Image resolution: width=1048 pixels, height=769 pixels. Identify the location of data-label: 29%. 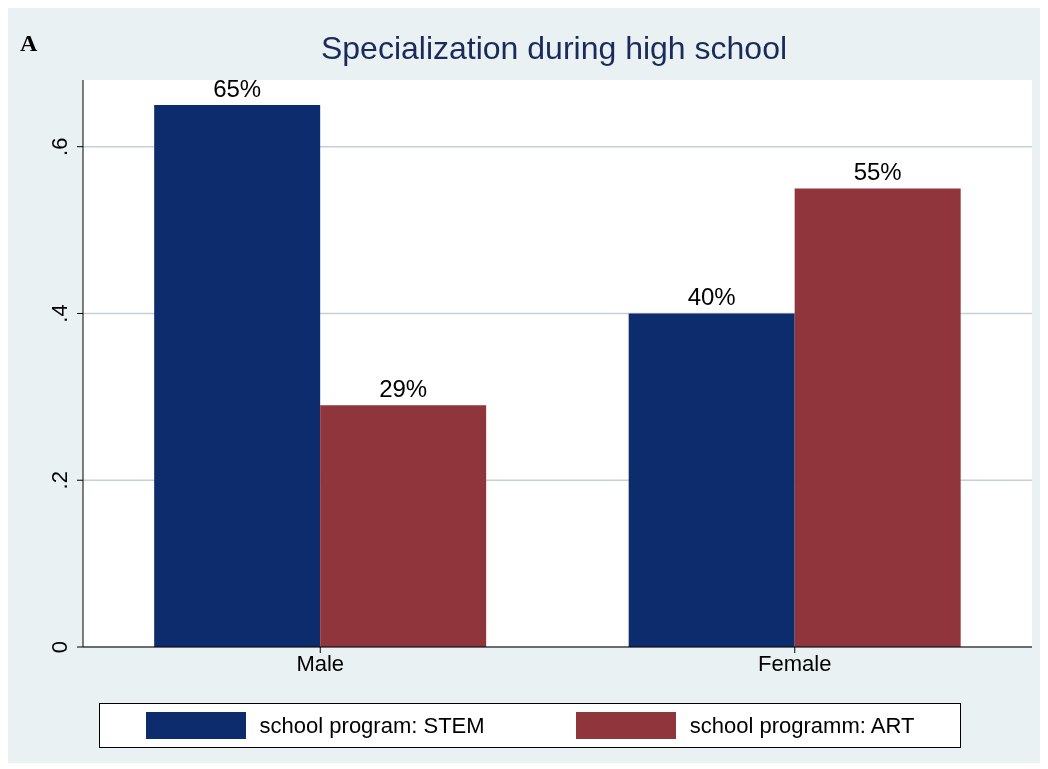
(403, 389).